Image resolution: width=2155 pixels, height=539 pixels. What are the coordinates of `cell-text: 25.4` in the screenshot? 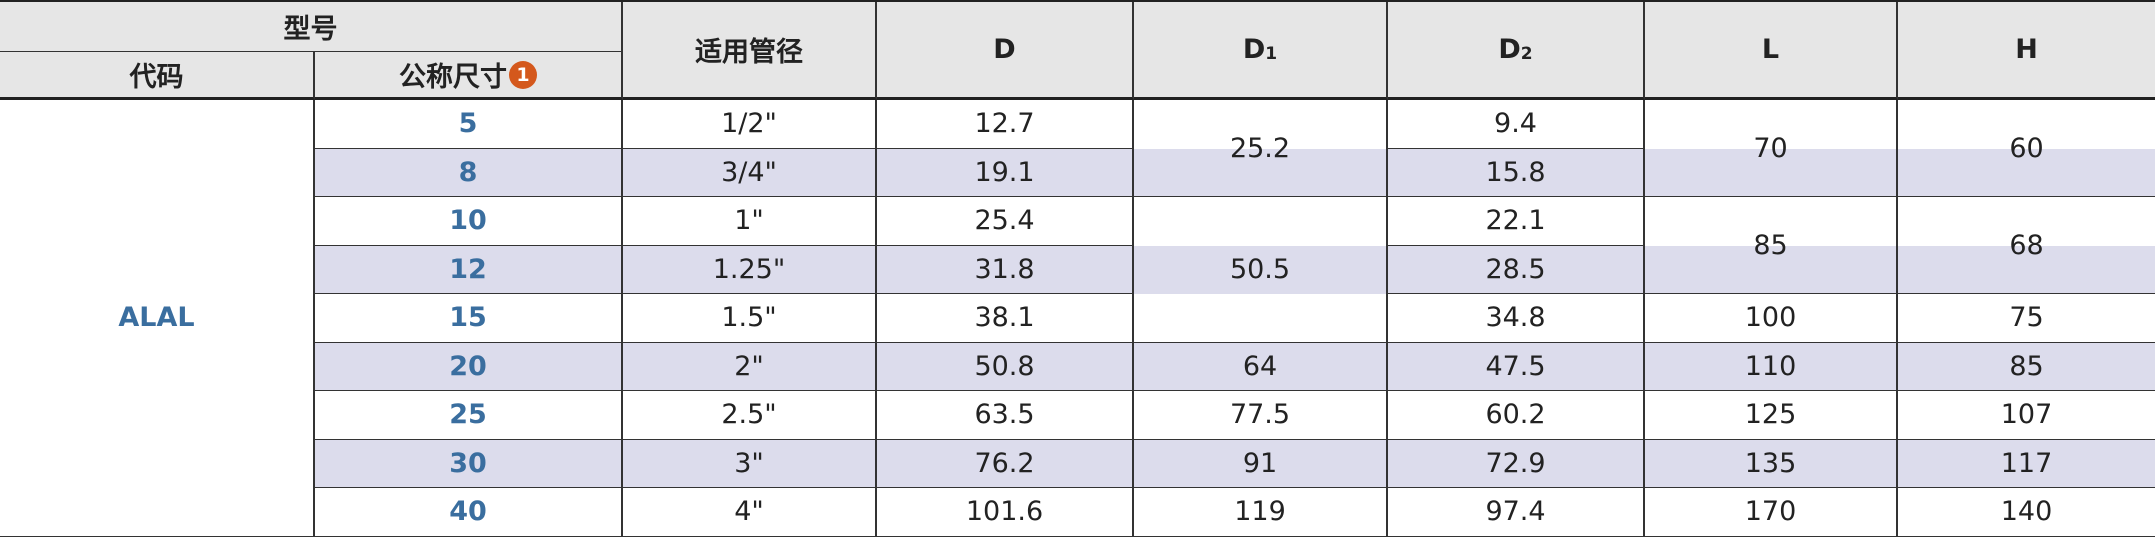 It's located at (1004, 221).